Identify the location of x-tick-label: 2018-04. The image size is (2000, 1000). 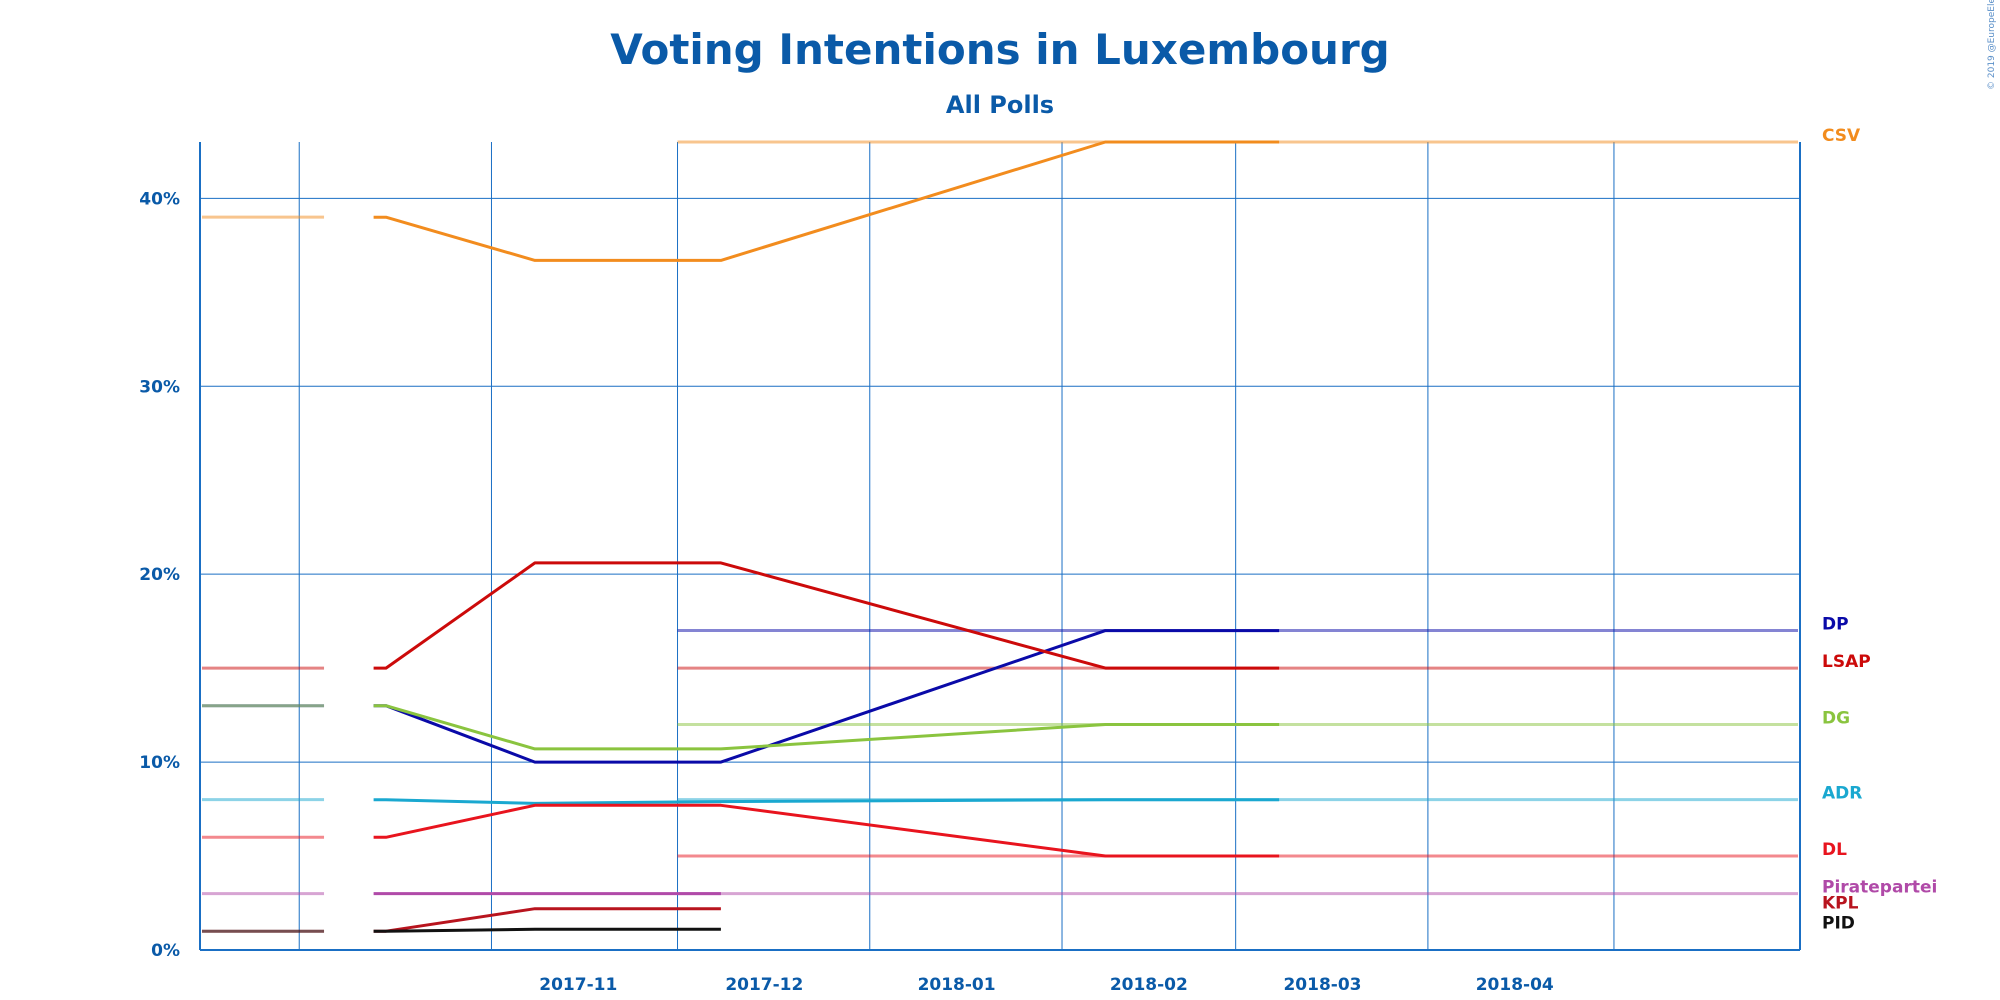
(1515, 985).